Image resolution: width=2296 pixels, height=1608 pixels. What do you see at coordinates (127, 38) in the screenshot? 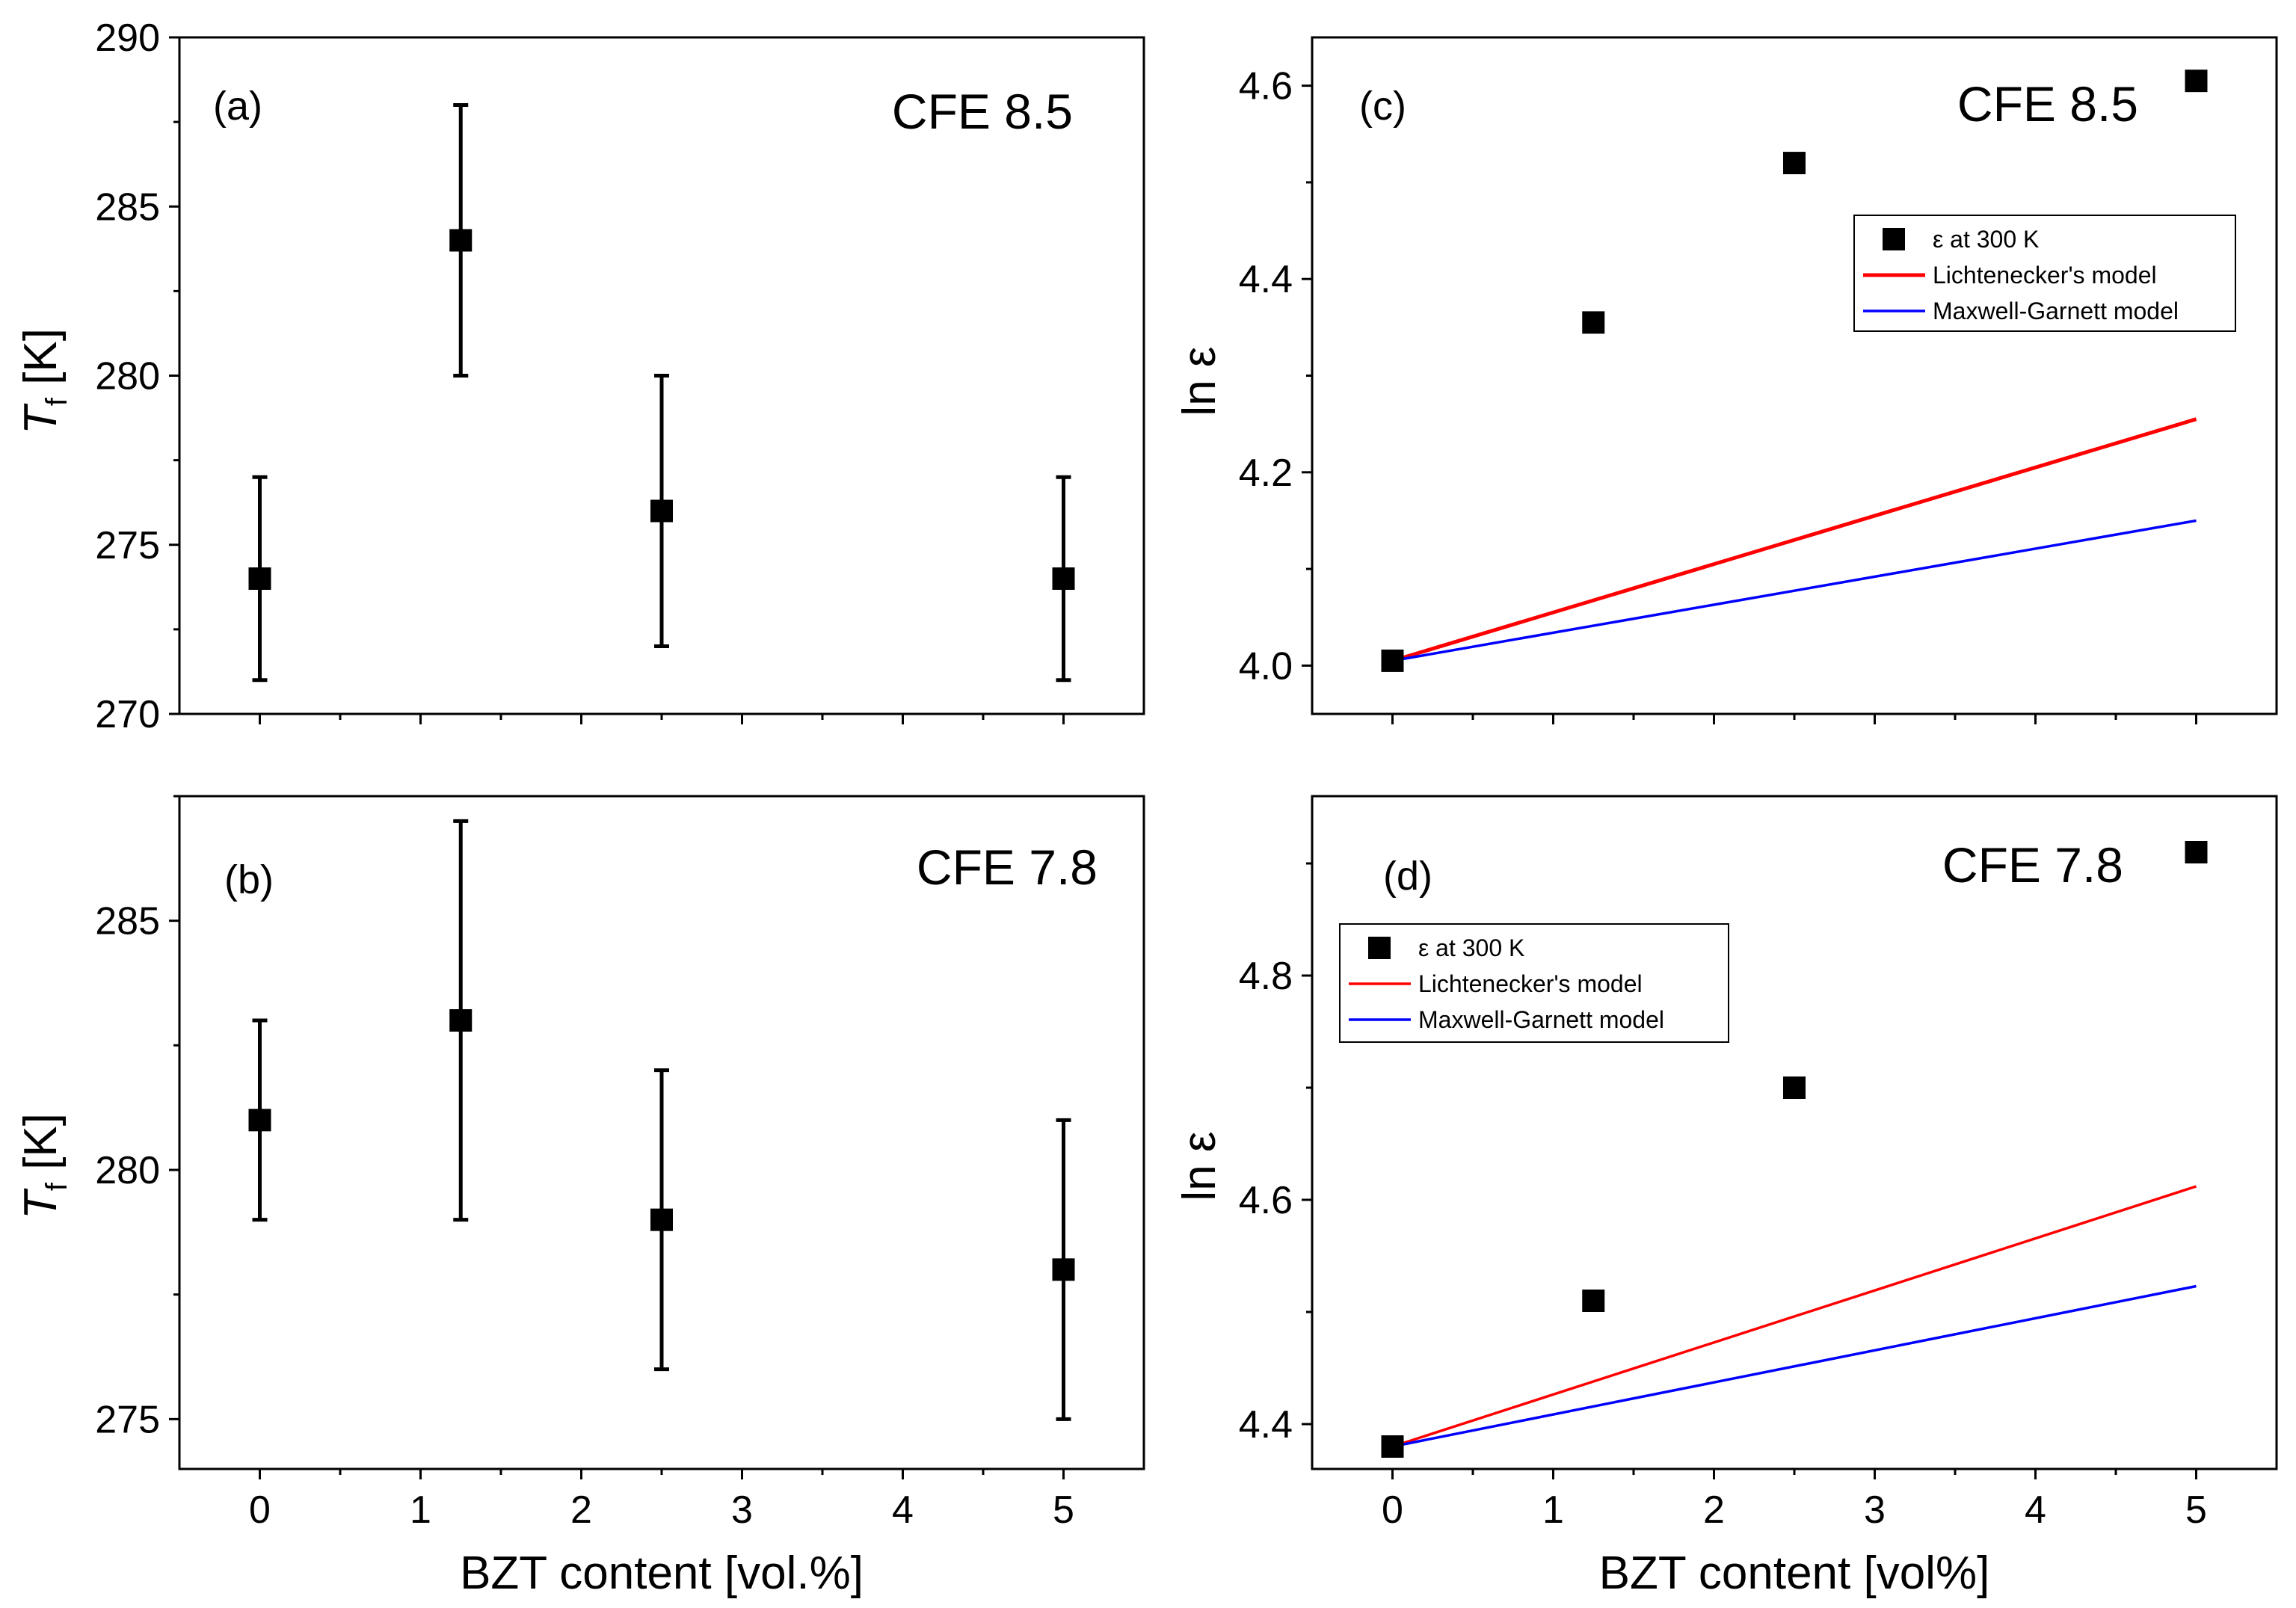
I see `y-tick-label: 290` at bounding box center [127, 38].